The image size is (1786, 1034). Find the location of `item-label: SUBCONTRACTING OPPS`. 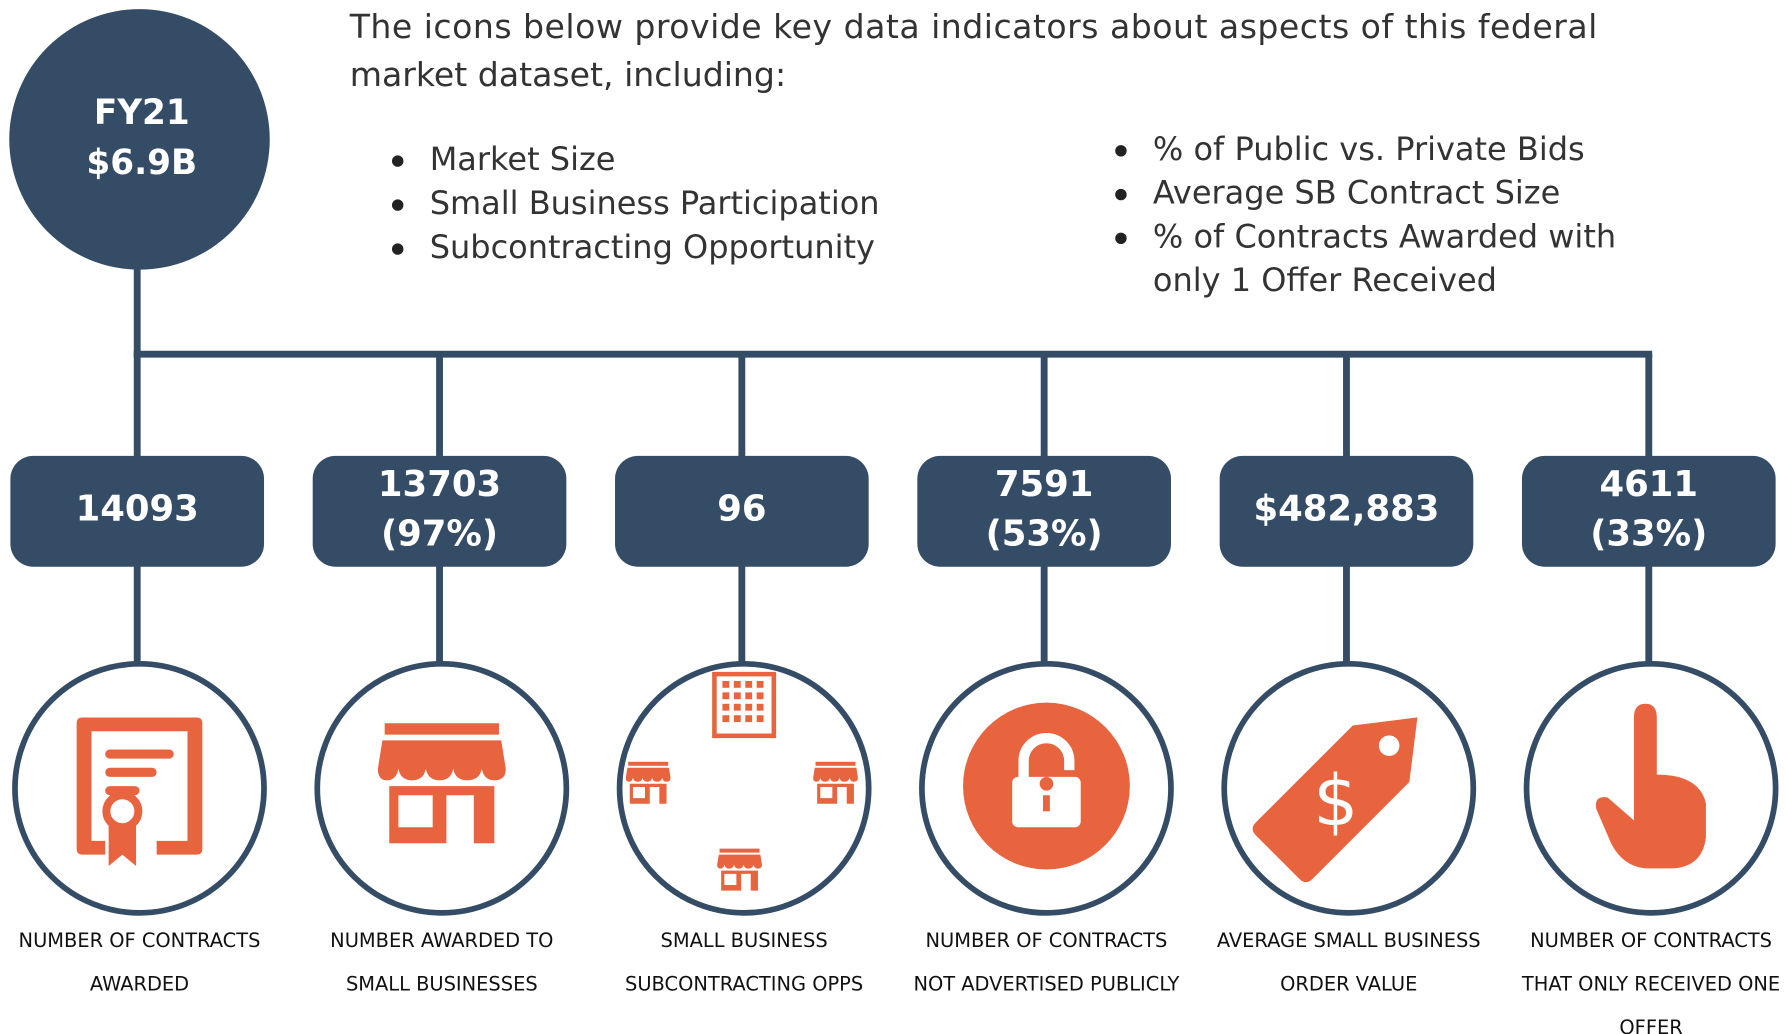

item-label: SUBCONTRACTING OPPS is located at coordinates (744, 983).